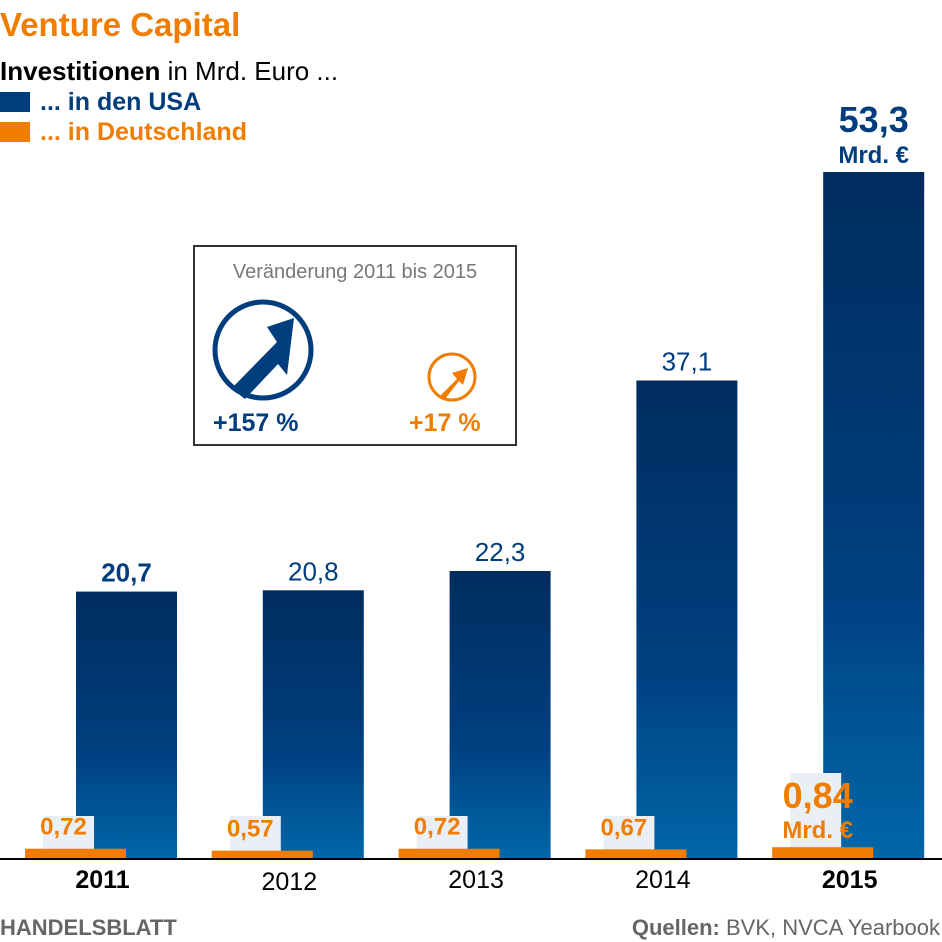 Image resolution: width=942 pixels, height=942 pixels. Describe the element at coordinates (121, 102) in the screenshot. I see `legend-label-usa: ... in den USA` at that location.